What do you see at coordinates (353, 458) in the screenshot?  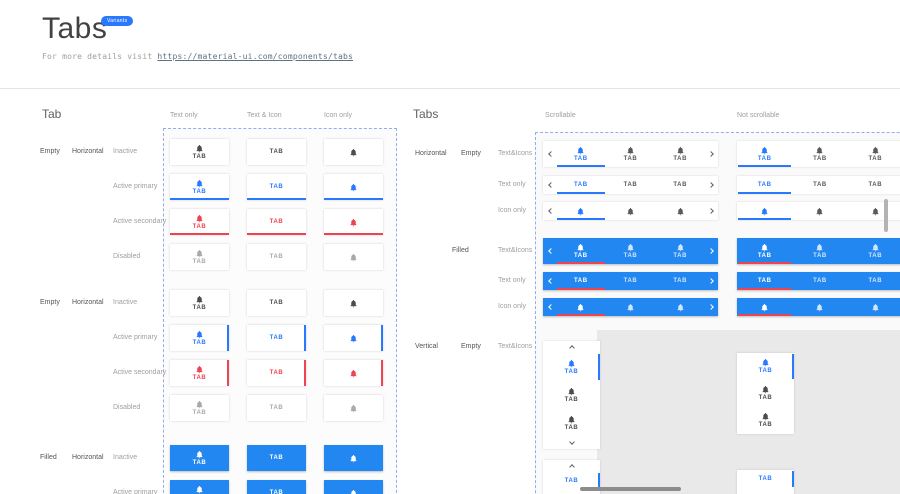 I see `tab-icon-filled-inactive` at bounding box center [353, 458].